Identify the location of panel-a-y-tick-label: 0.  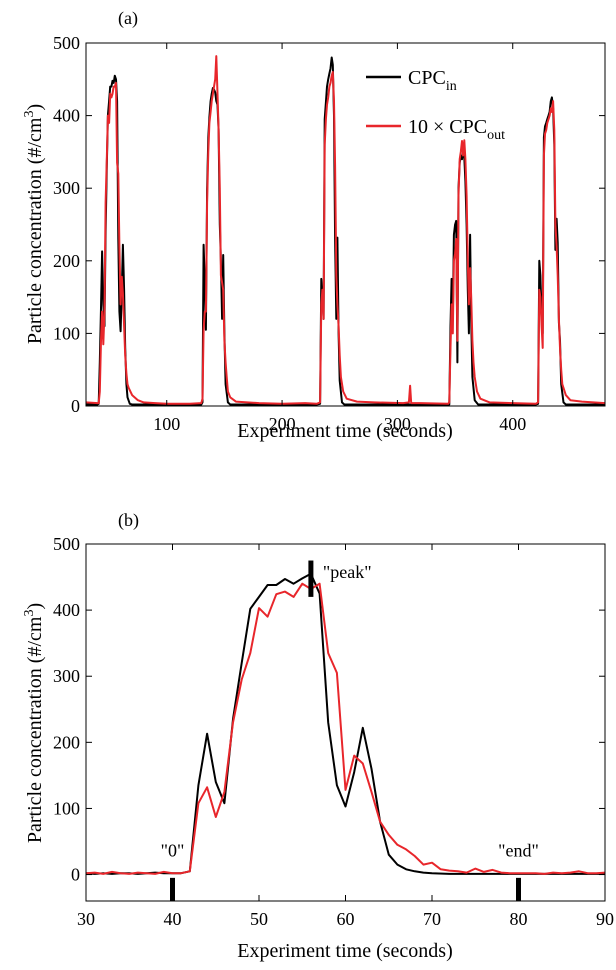
(75, 406).